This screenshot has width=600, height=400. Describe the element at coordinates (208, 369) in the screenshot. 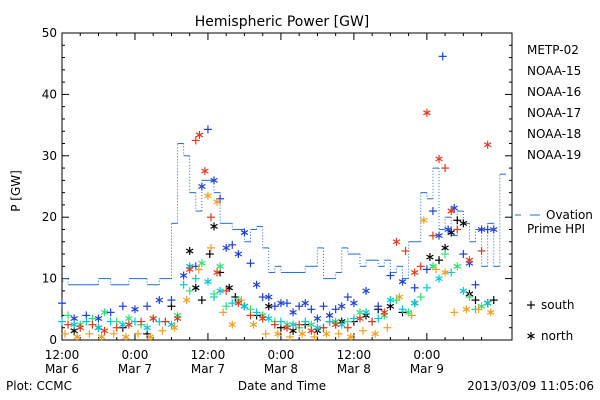

I see `x-tick-date: Mar 7` at that location.